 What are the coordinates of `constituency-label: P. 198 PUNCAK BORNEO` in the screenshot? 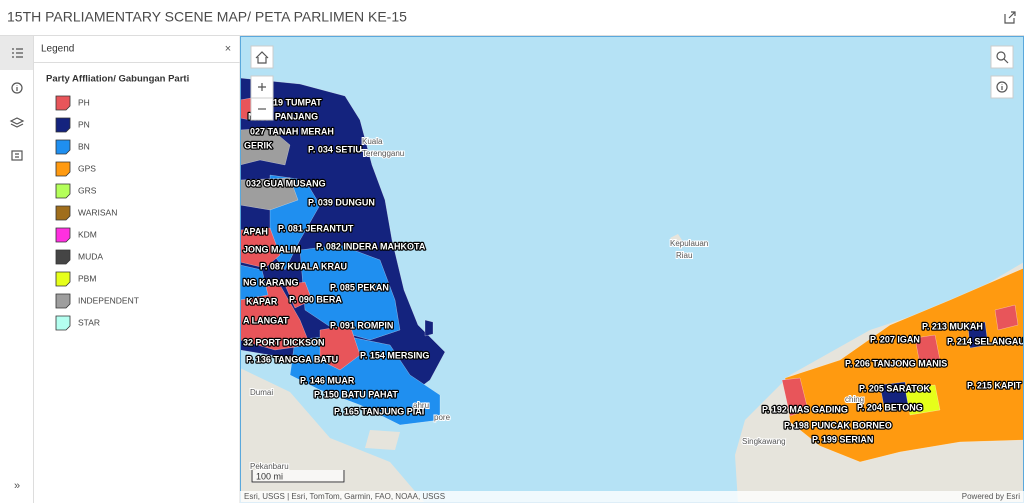 It's located at (838, 425).